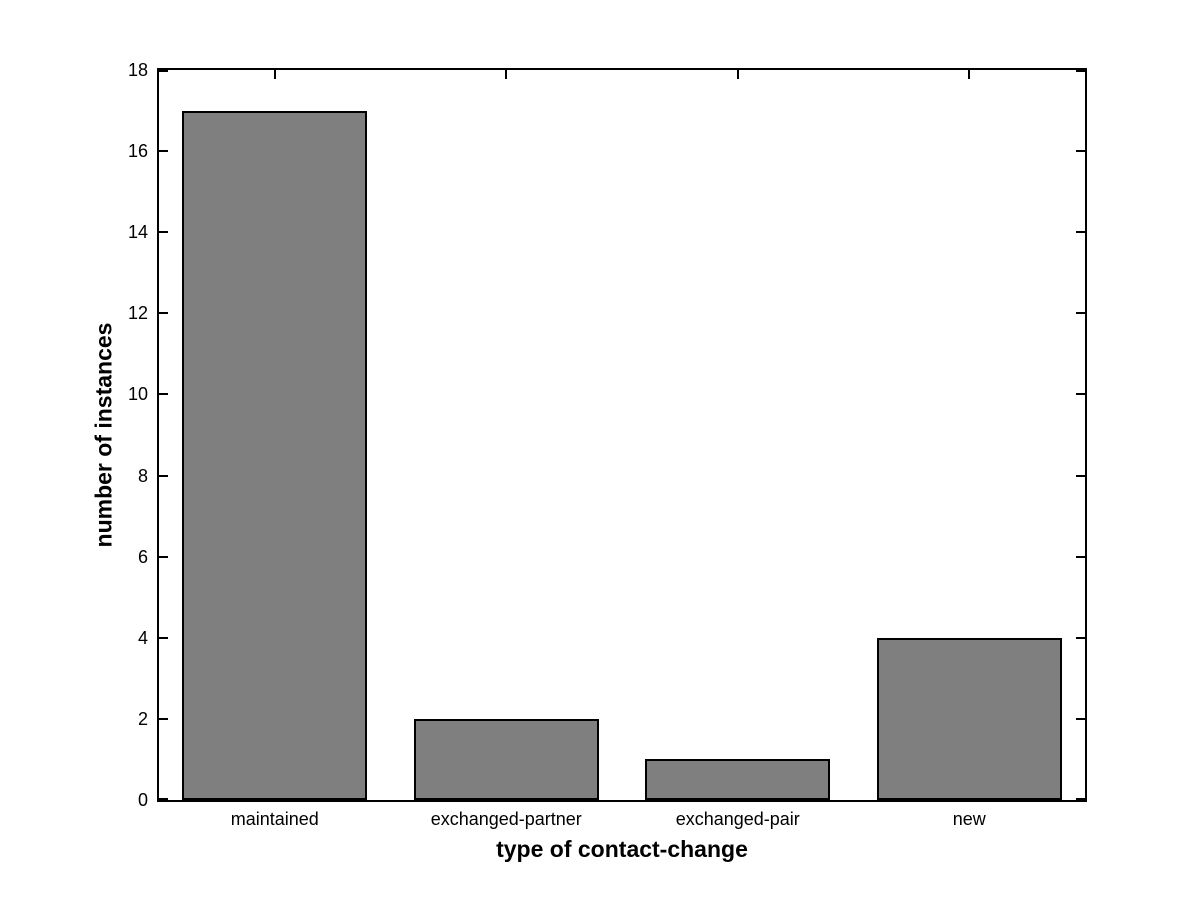 The height and width of the screenshot is (901, 1201). Describe the element at coordinates (137, 232) in the screenshot. I see `y-tick-label: 14` at that location.